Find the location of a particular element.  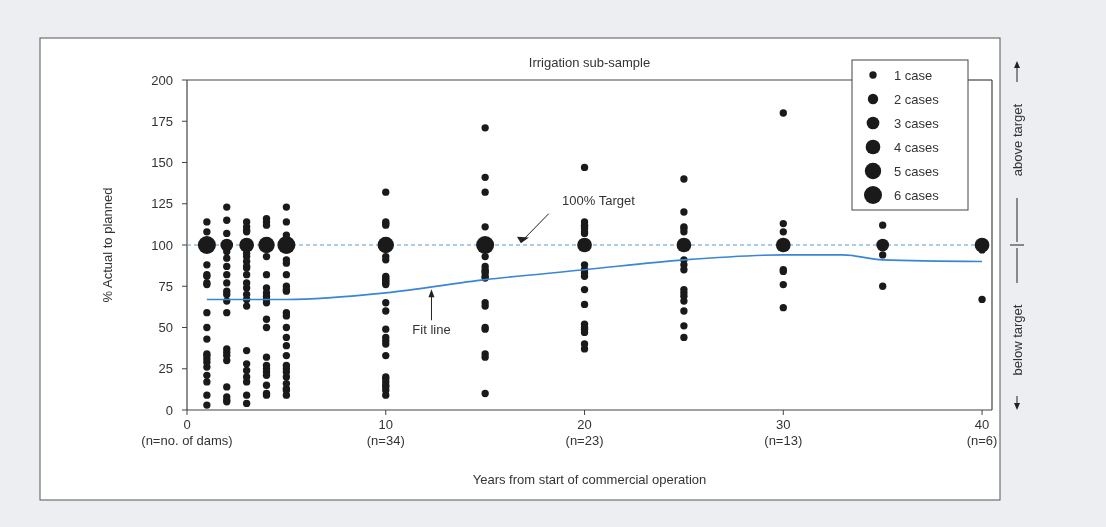

y-tick-label: 150 is located at coordinates (162, 163).